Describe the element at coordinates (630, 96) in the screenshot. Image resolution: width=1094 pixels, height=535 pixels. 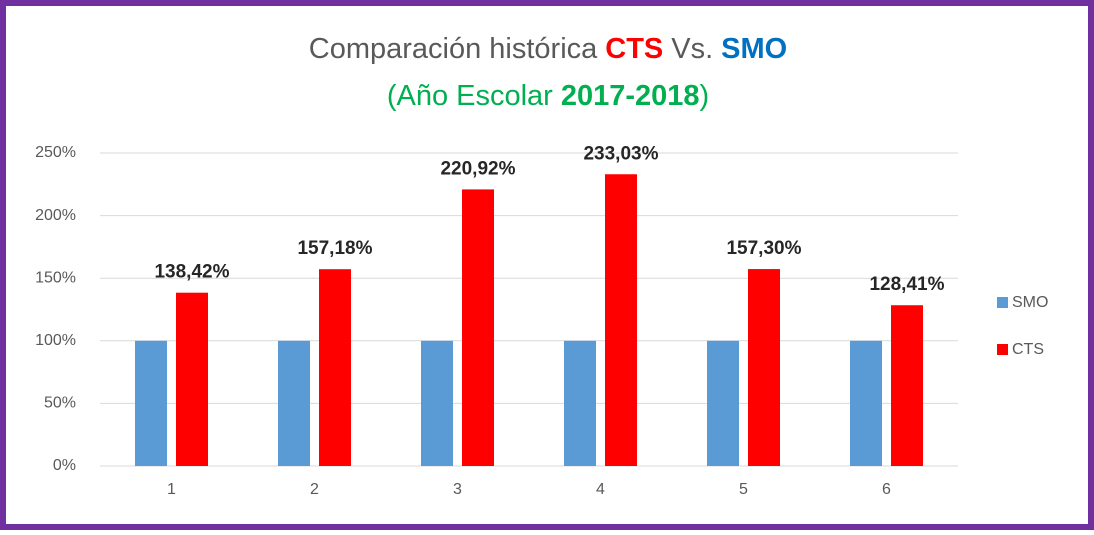
I see `title-part: 2017-2018` at that location.